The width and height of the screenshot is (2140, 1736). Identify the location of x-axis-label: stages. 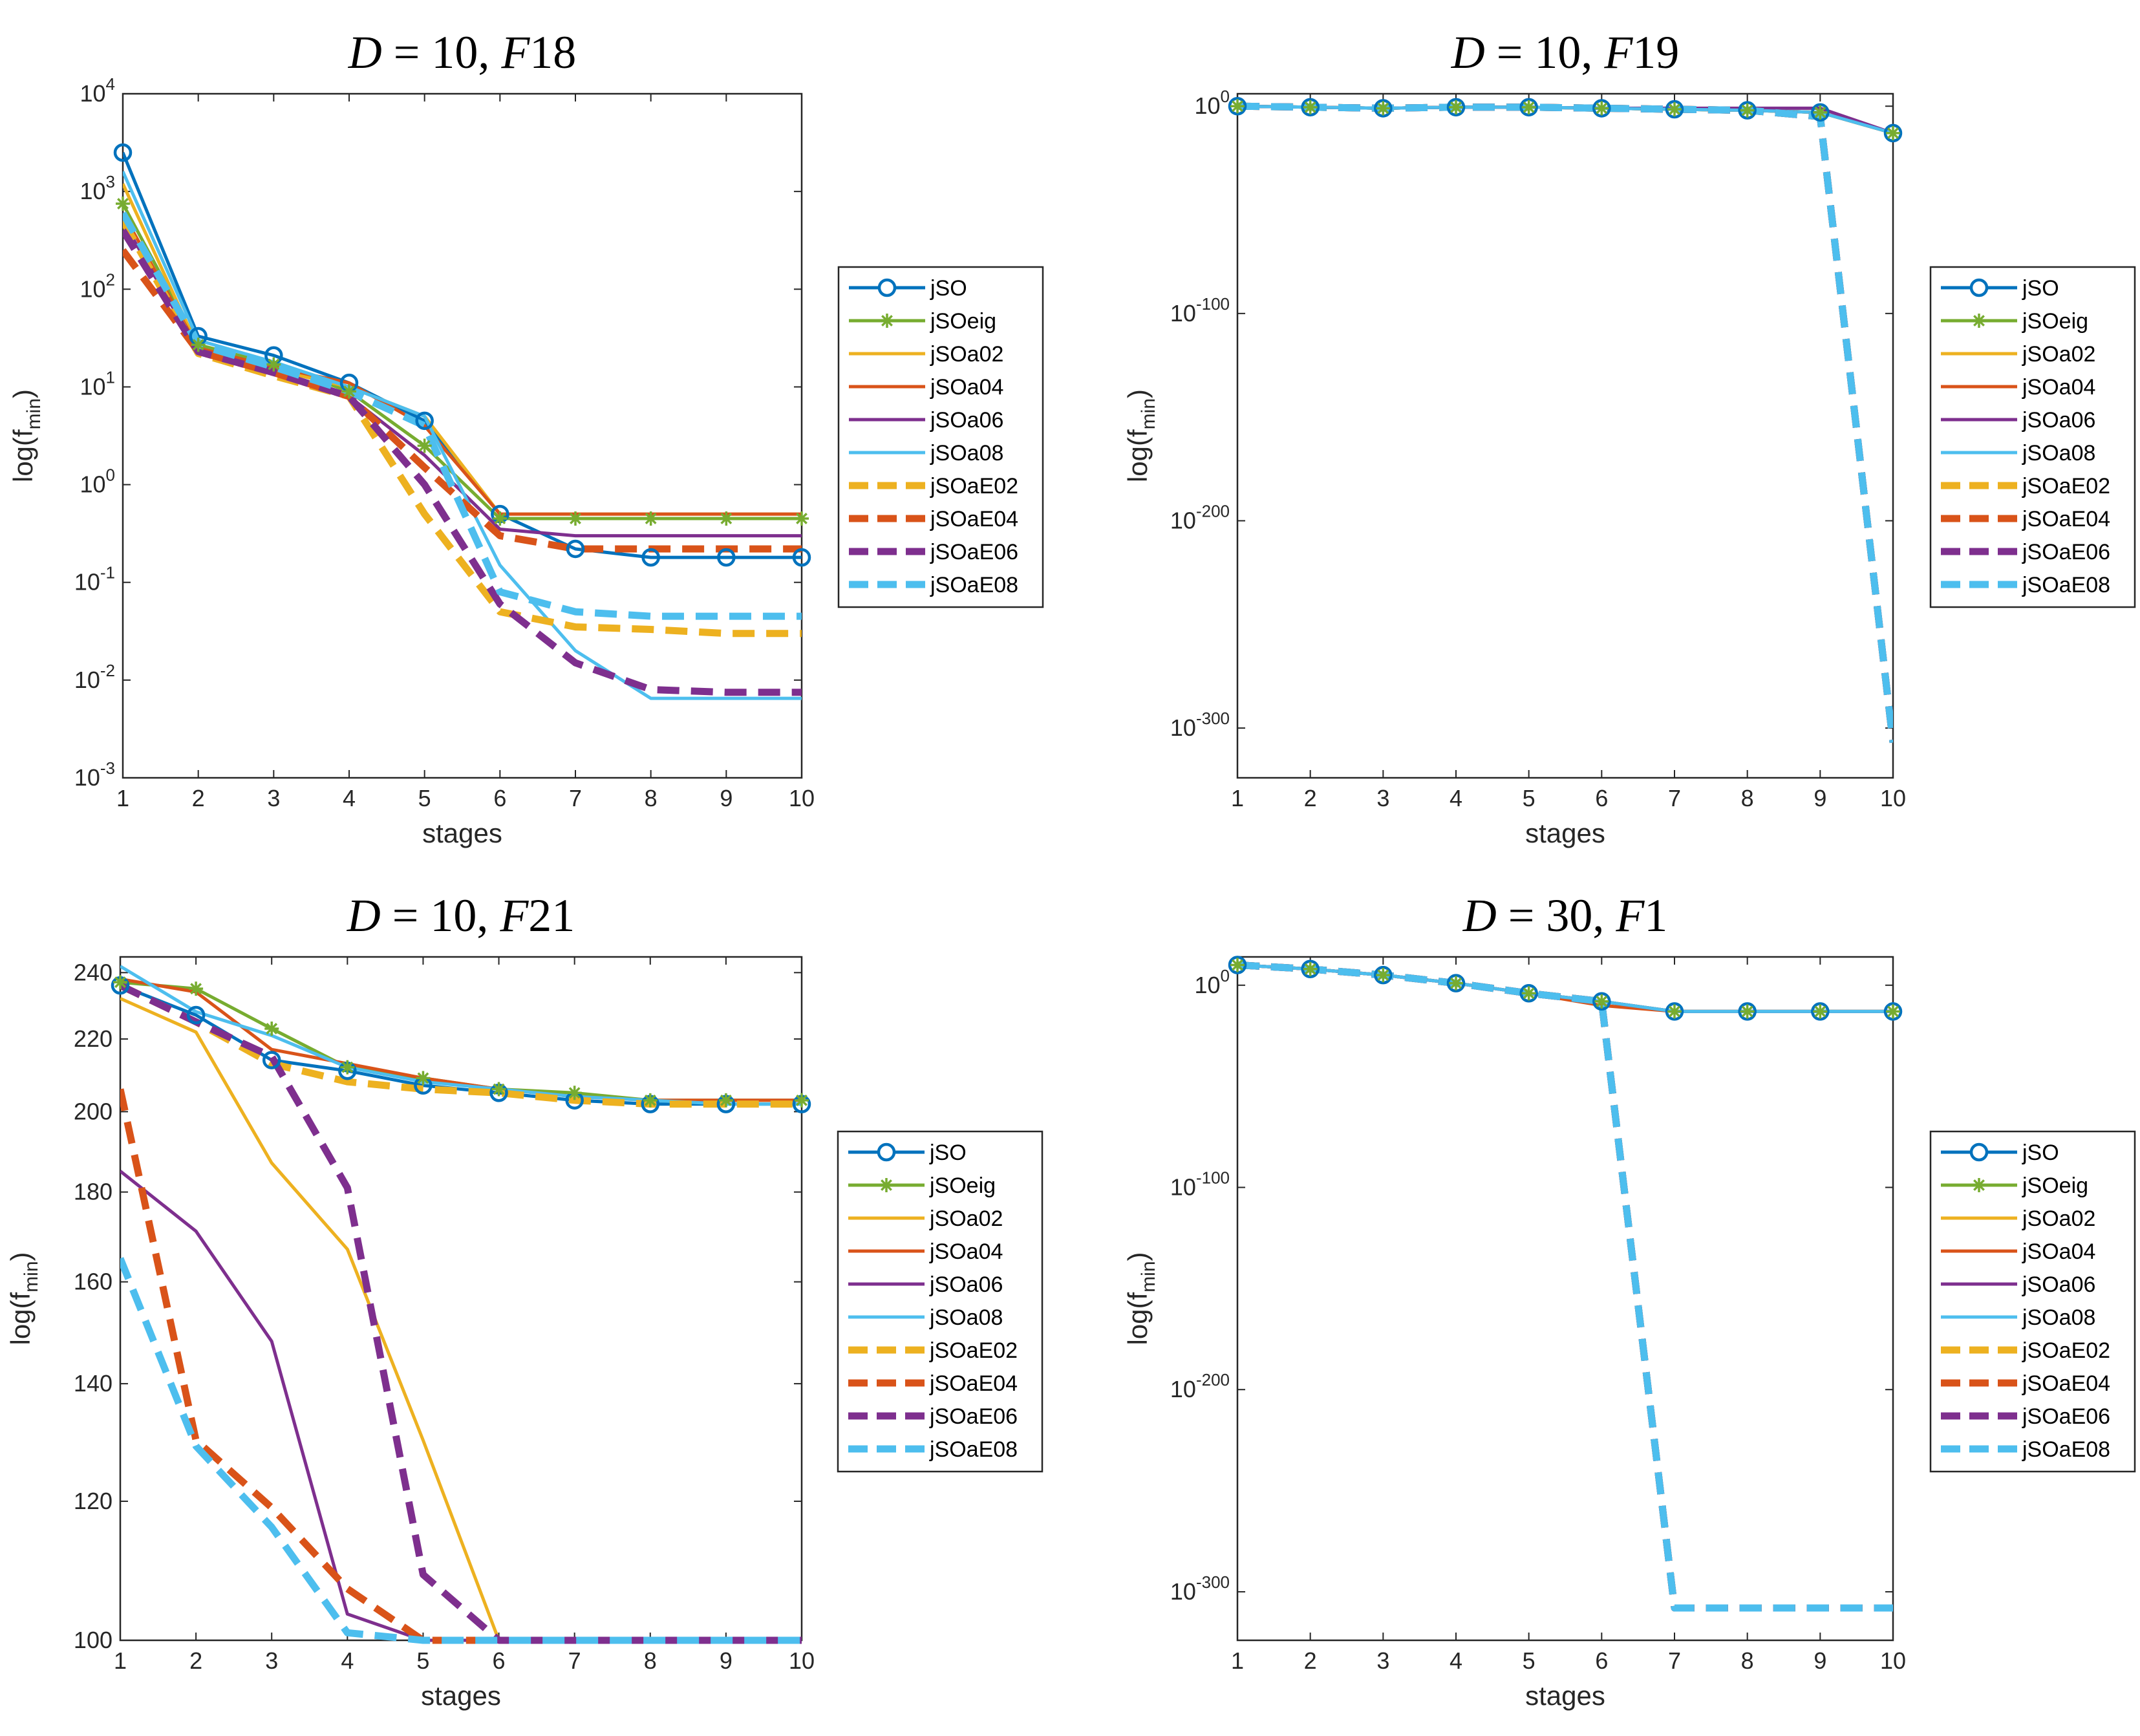
(1565, 833).